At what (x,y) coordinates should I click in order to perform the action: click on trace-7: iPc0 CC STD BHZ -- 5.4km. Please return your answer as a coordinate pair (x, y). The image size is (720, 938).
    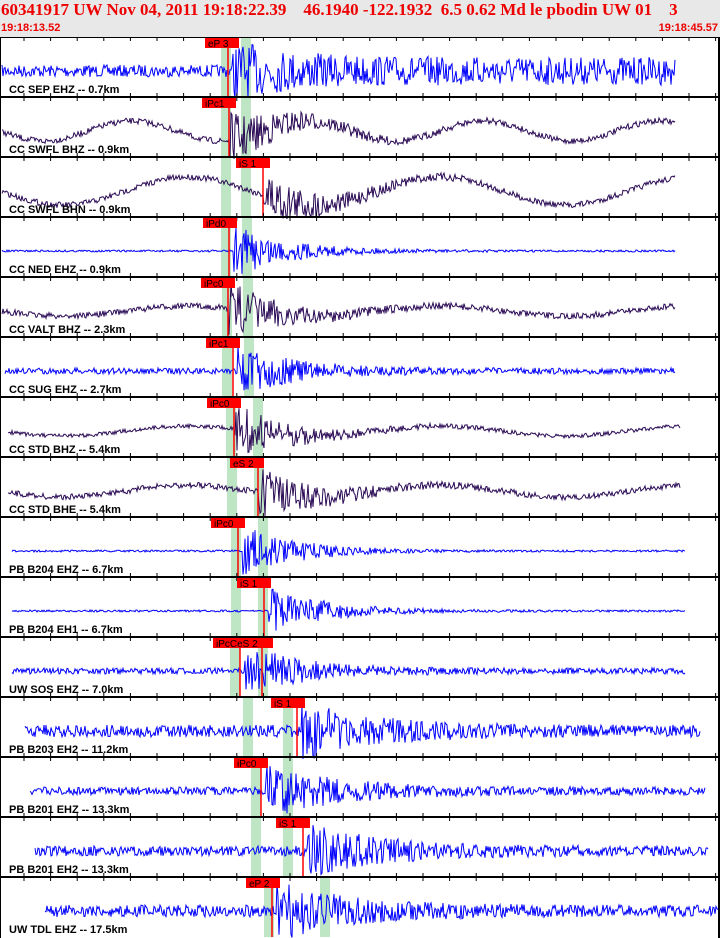
    Looking at the image, I should click on (360, 425).